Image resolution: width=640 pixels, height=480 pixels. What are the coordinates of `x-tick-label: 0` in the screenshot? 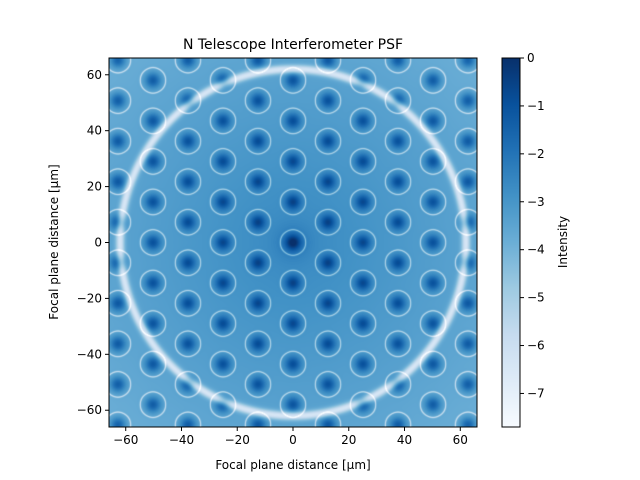 It's located at (293, 440).